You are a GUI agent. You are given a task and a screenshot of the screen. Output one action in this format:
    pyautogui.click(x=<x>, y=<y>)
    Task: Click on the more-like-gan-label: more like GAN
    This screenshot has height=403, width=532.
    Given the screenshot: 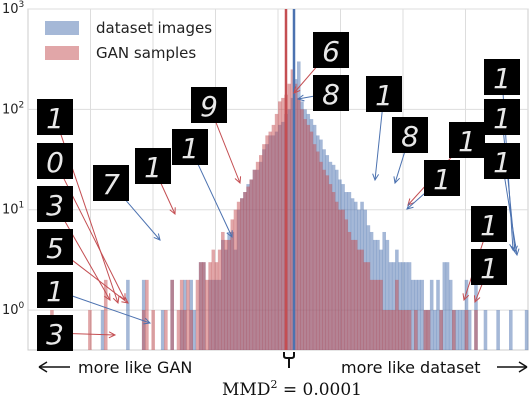 What is the action you would take?
    pyautogui.click(x=135, y=367)
    